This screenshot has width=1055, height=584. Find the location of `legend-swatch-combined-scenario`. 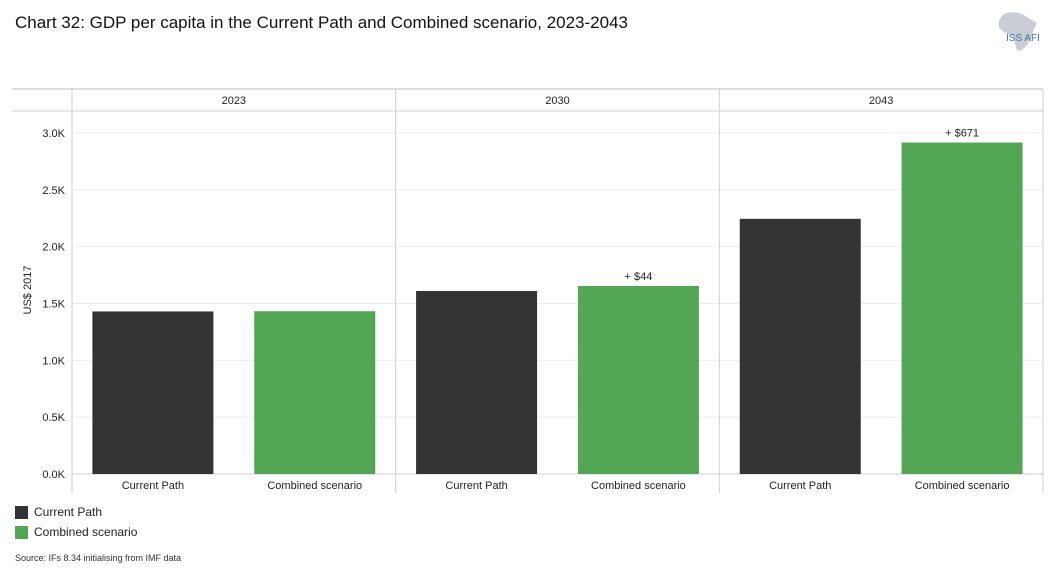

legend-swatch-combined-scenario is located at coordinates (21, 532).